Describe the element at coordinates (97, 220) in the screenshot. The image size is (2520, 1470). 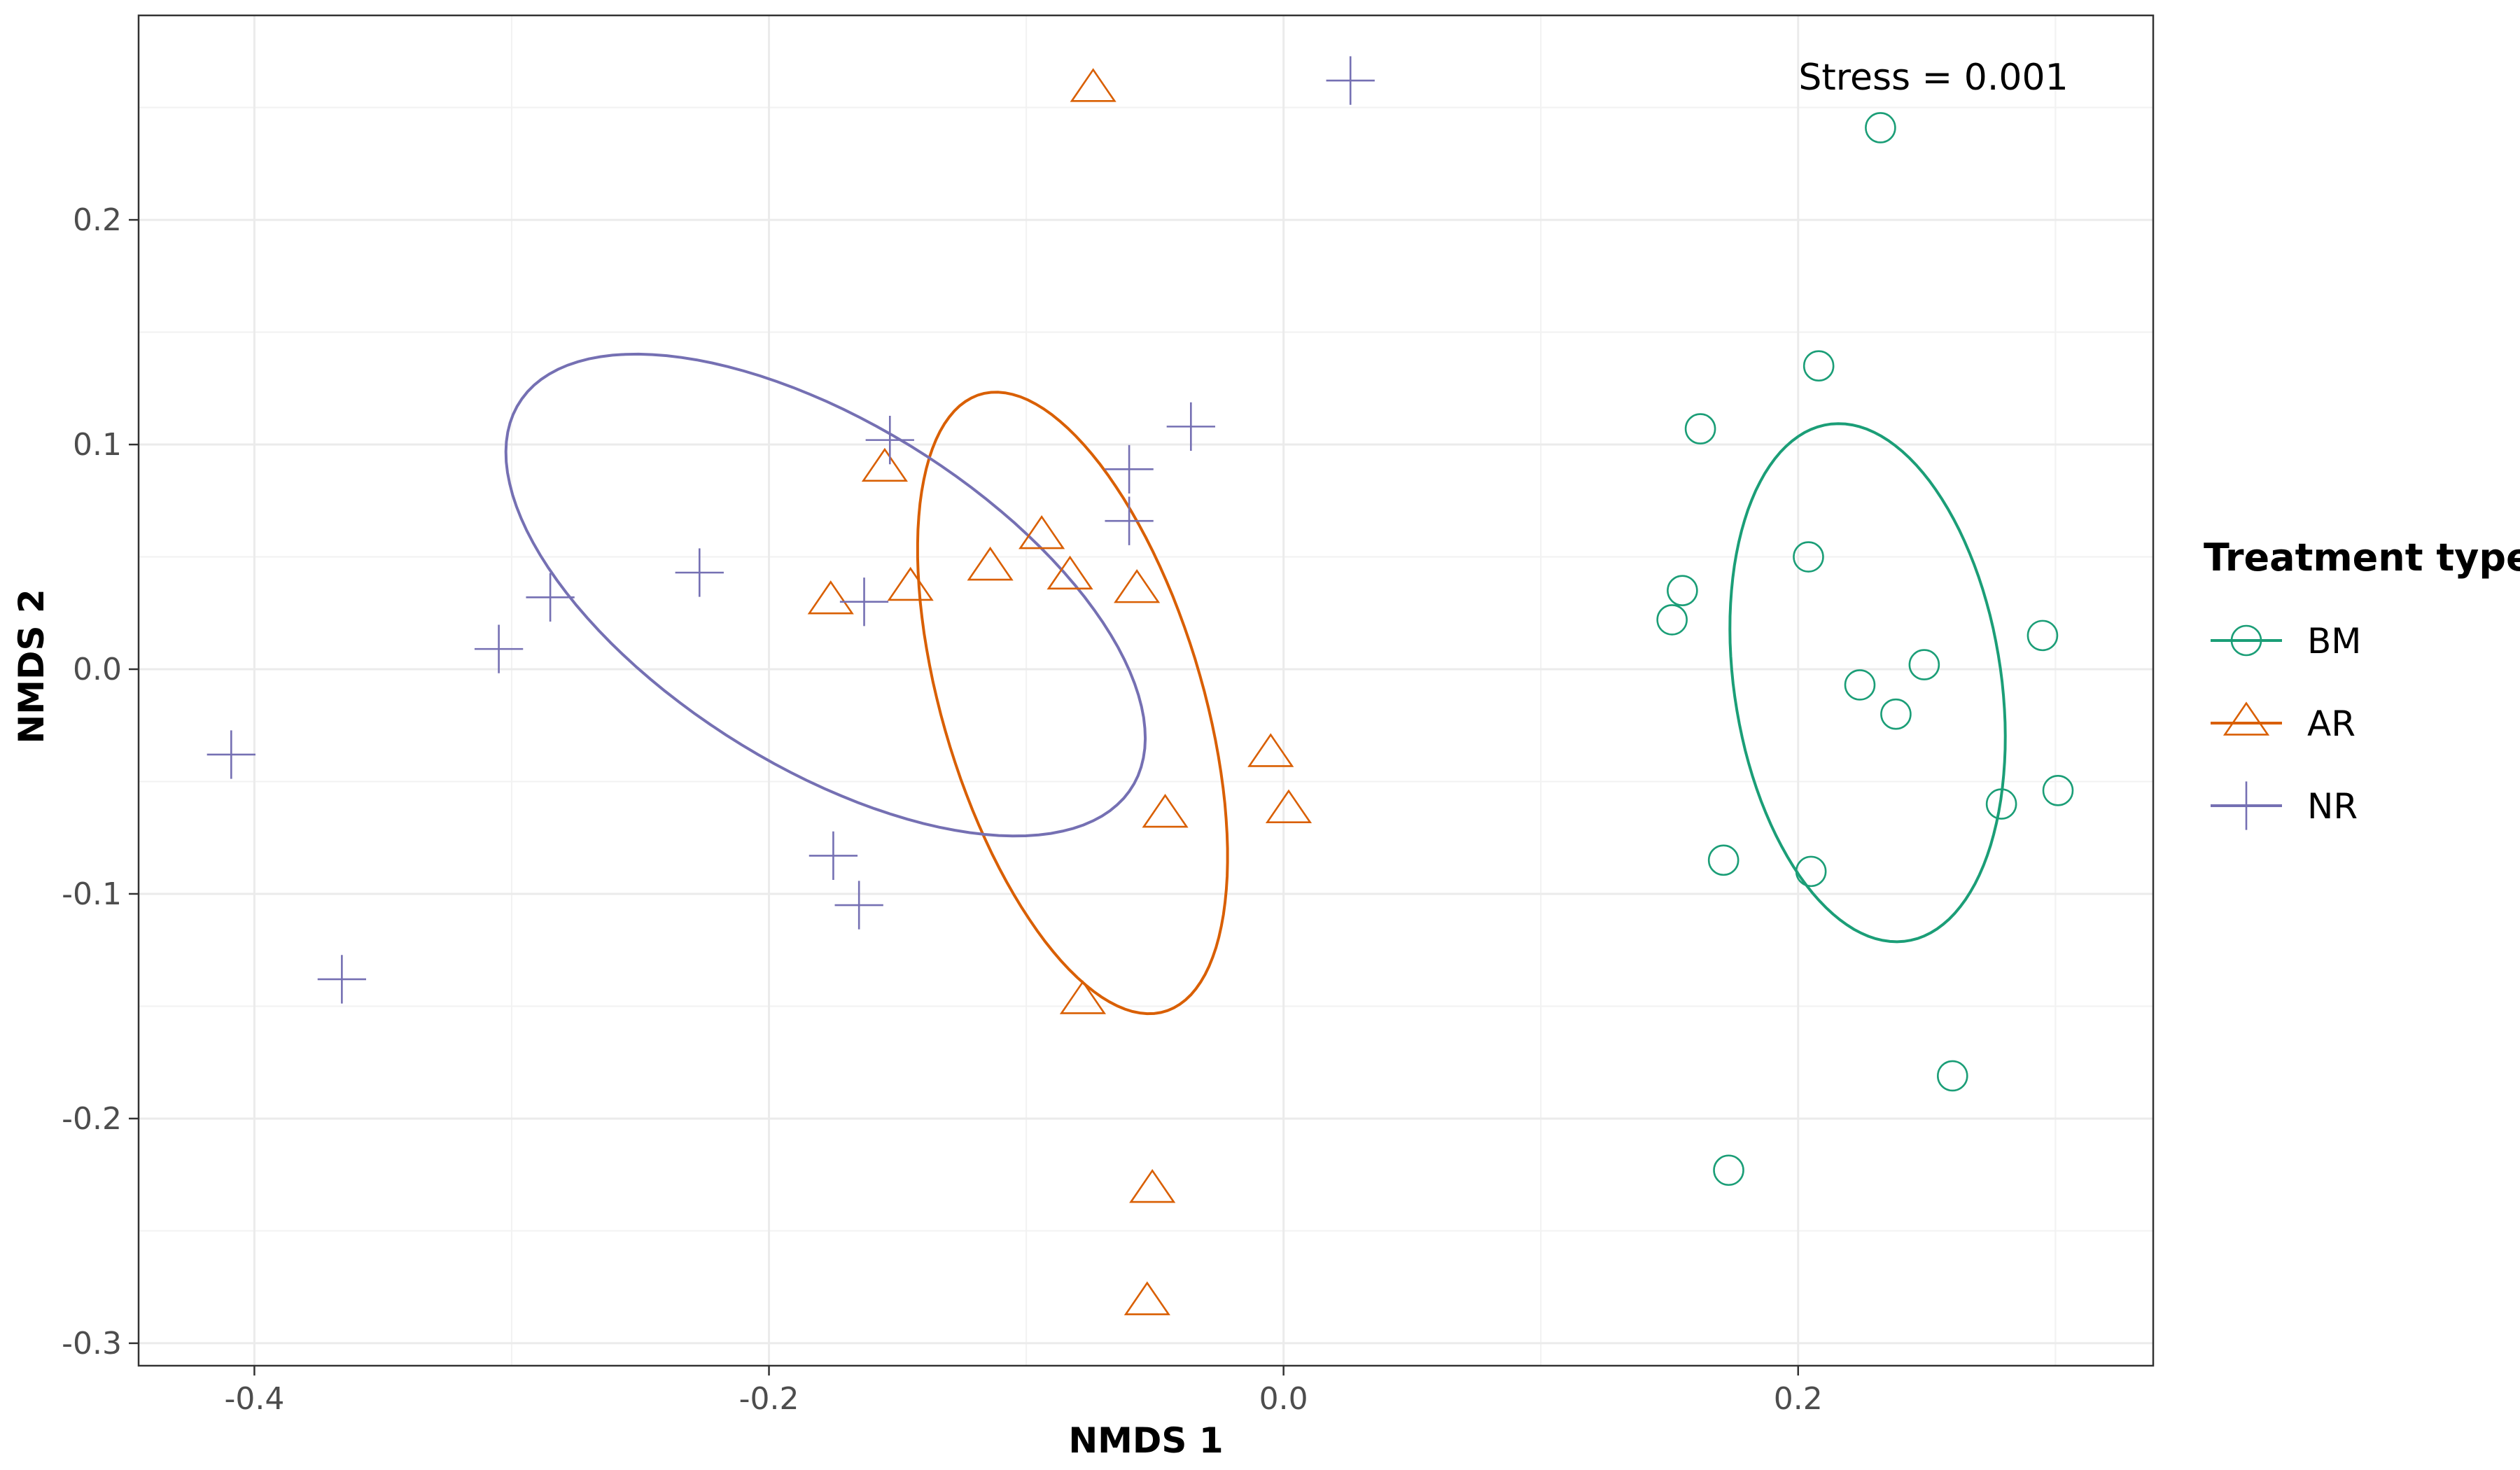
I see `y-tick-label: 0.2` at that location.